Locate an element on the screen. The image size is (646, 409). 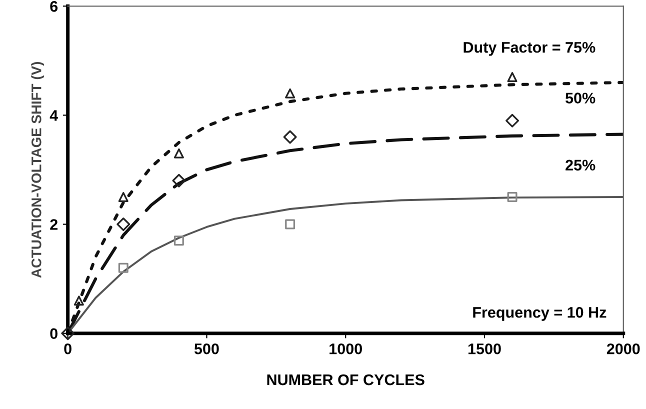
y-axis-title: ACTUATION-VOLTAGE SHIFT (V) is located at coordinates (37, 170).